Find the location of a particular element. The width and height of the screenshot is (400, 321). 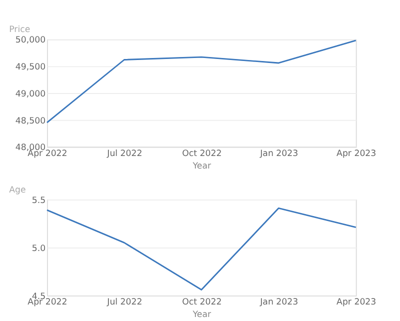

y-tick-label: 5.5 is located at coordinates (39, 201).